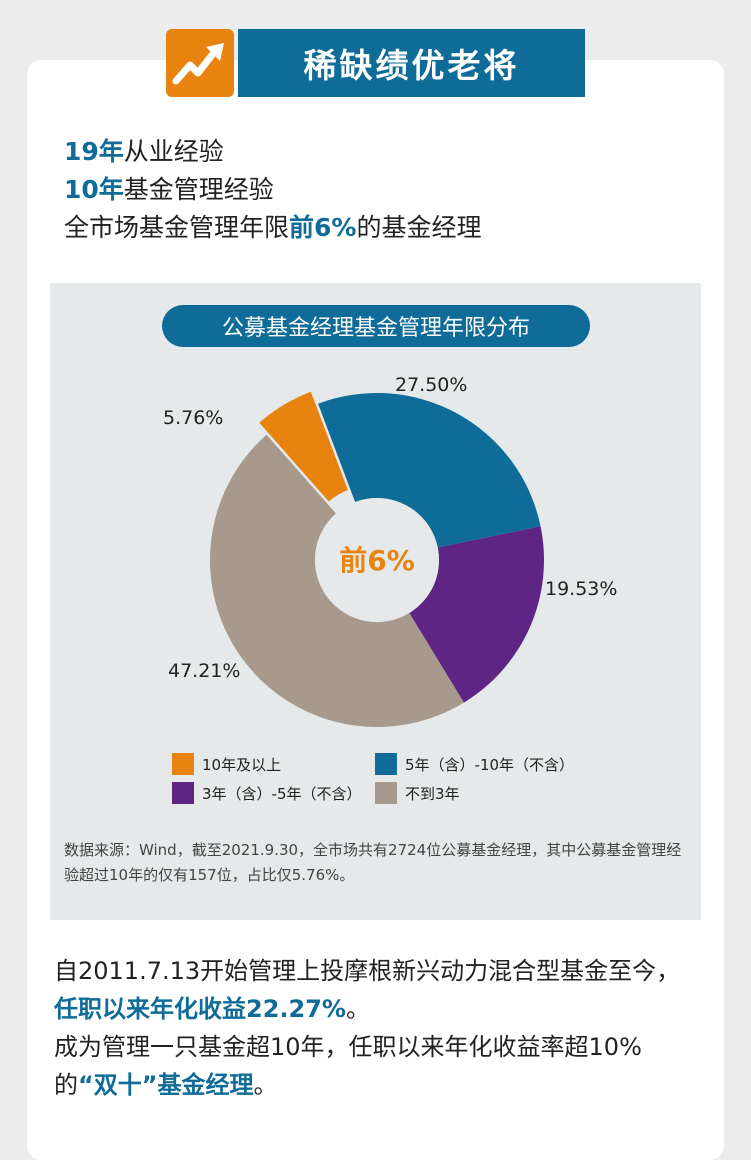 The image size is (751, 1160). What do you see at coordinates (144, 151) in the screenshot?
I see `stat-line-experience: 19年从业经验` at bounding box center [144, 151].